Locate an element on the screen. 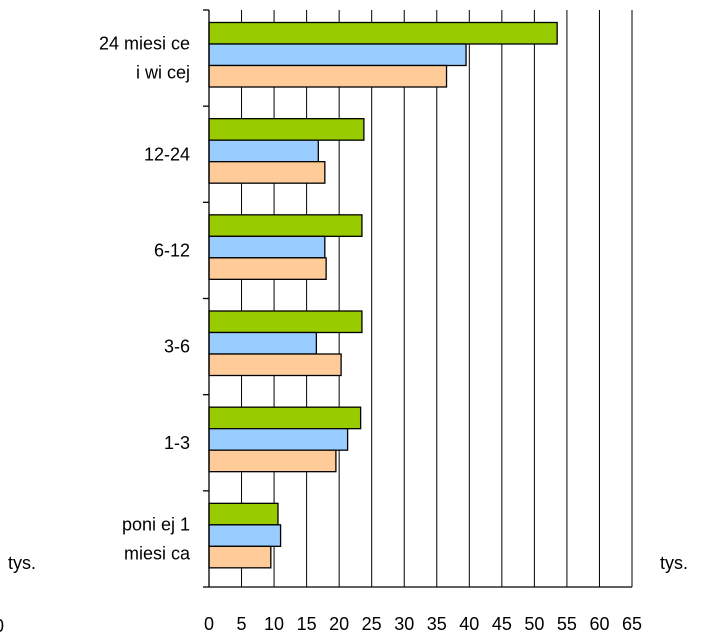 The height and width of the screenshot is (636, 705). x-tick-label: 25 is located at coordinates (372, 624).